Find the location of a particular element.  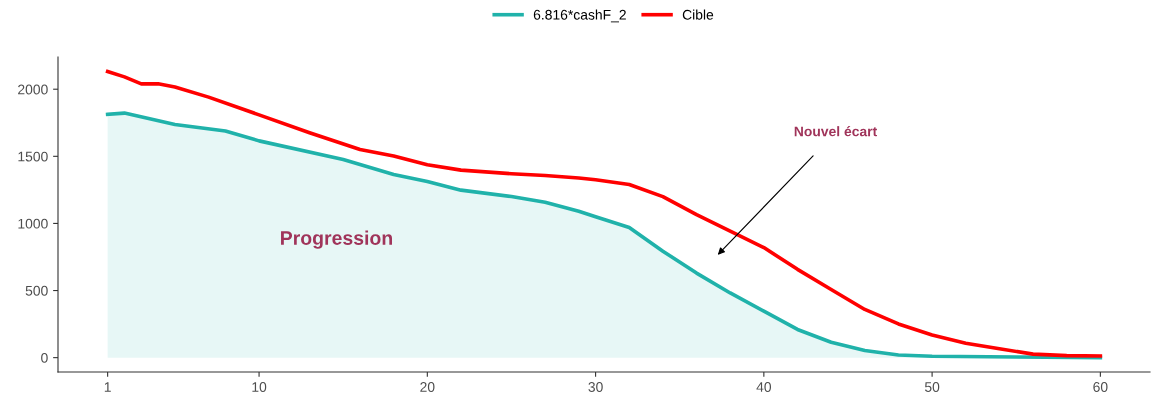

legend-label: Cible is located at coordinates (698, 14).